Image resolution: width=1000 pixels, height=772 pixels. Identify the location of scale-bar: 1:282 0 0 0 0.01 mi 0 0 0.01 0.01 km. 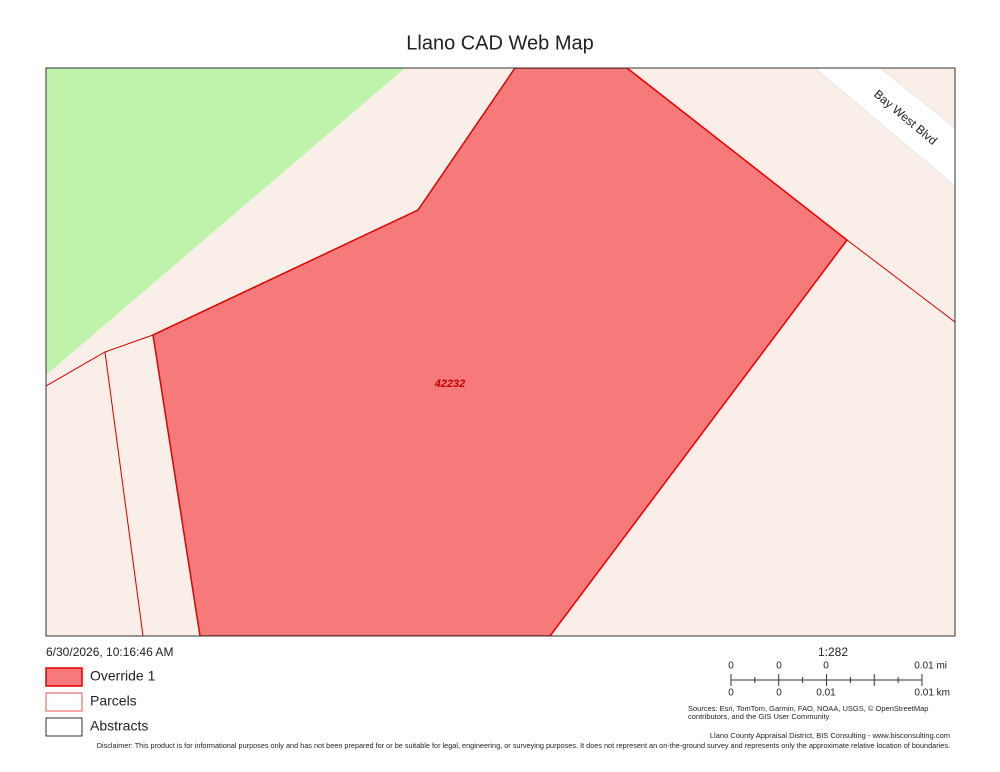
(839, 671).